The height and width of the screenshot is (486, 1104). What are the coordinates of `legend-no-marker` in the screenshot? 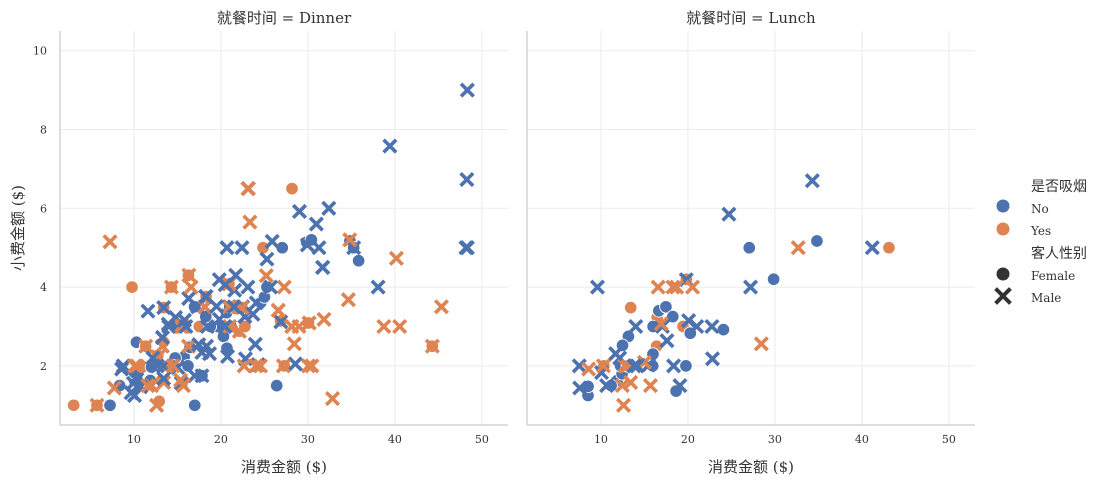 It's located at (1003, 206).